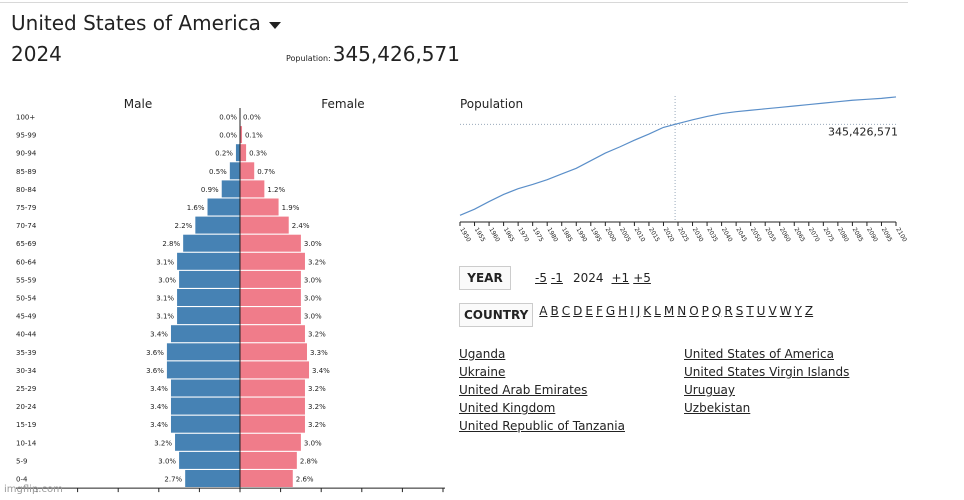 Image resolution: width=964 pixels, height=500 pixels. I want to click on letter-link-q: Q, so click(716, 311).